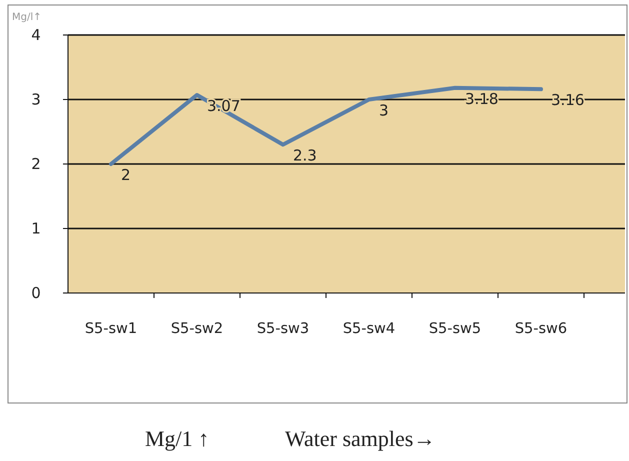 The height and width of the screenshot is (461, 629). I want to click on x-tick-label: S5-sw5, so click(455, 329).